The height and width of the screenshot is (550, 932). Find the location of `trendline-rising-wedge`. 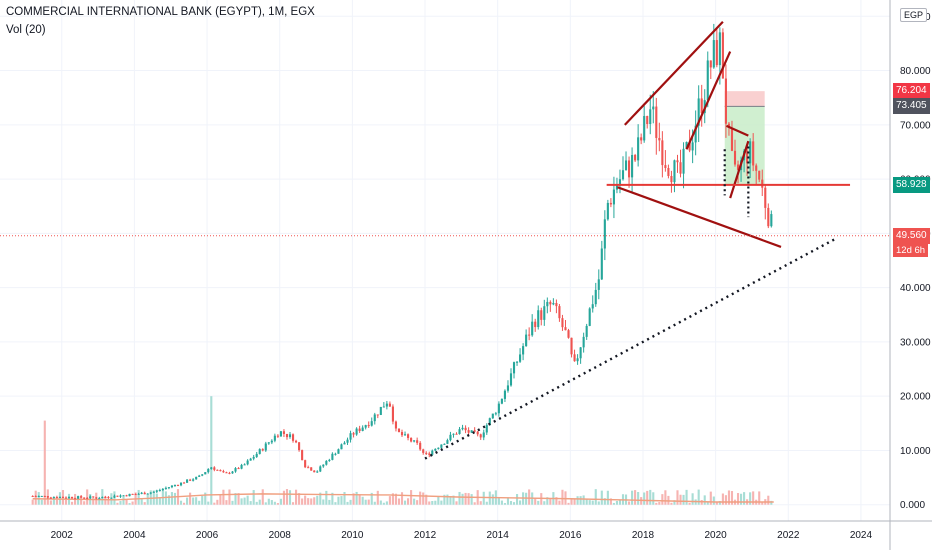

trendline-rising-wedge is located at coordinates (708, 100).